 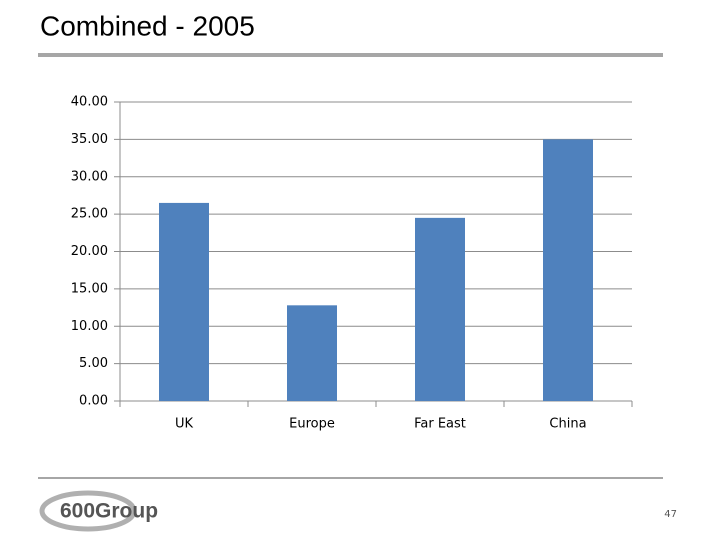 What do you see at coordinates (350, 55) in the screenshot?
I see `title-rule` at bounding box center [350, 55].